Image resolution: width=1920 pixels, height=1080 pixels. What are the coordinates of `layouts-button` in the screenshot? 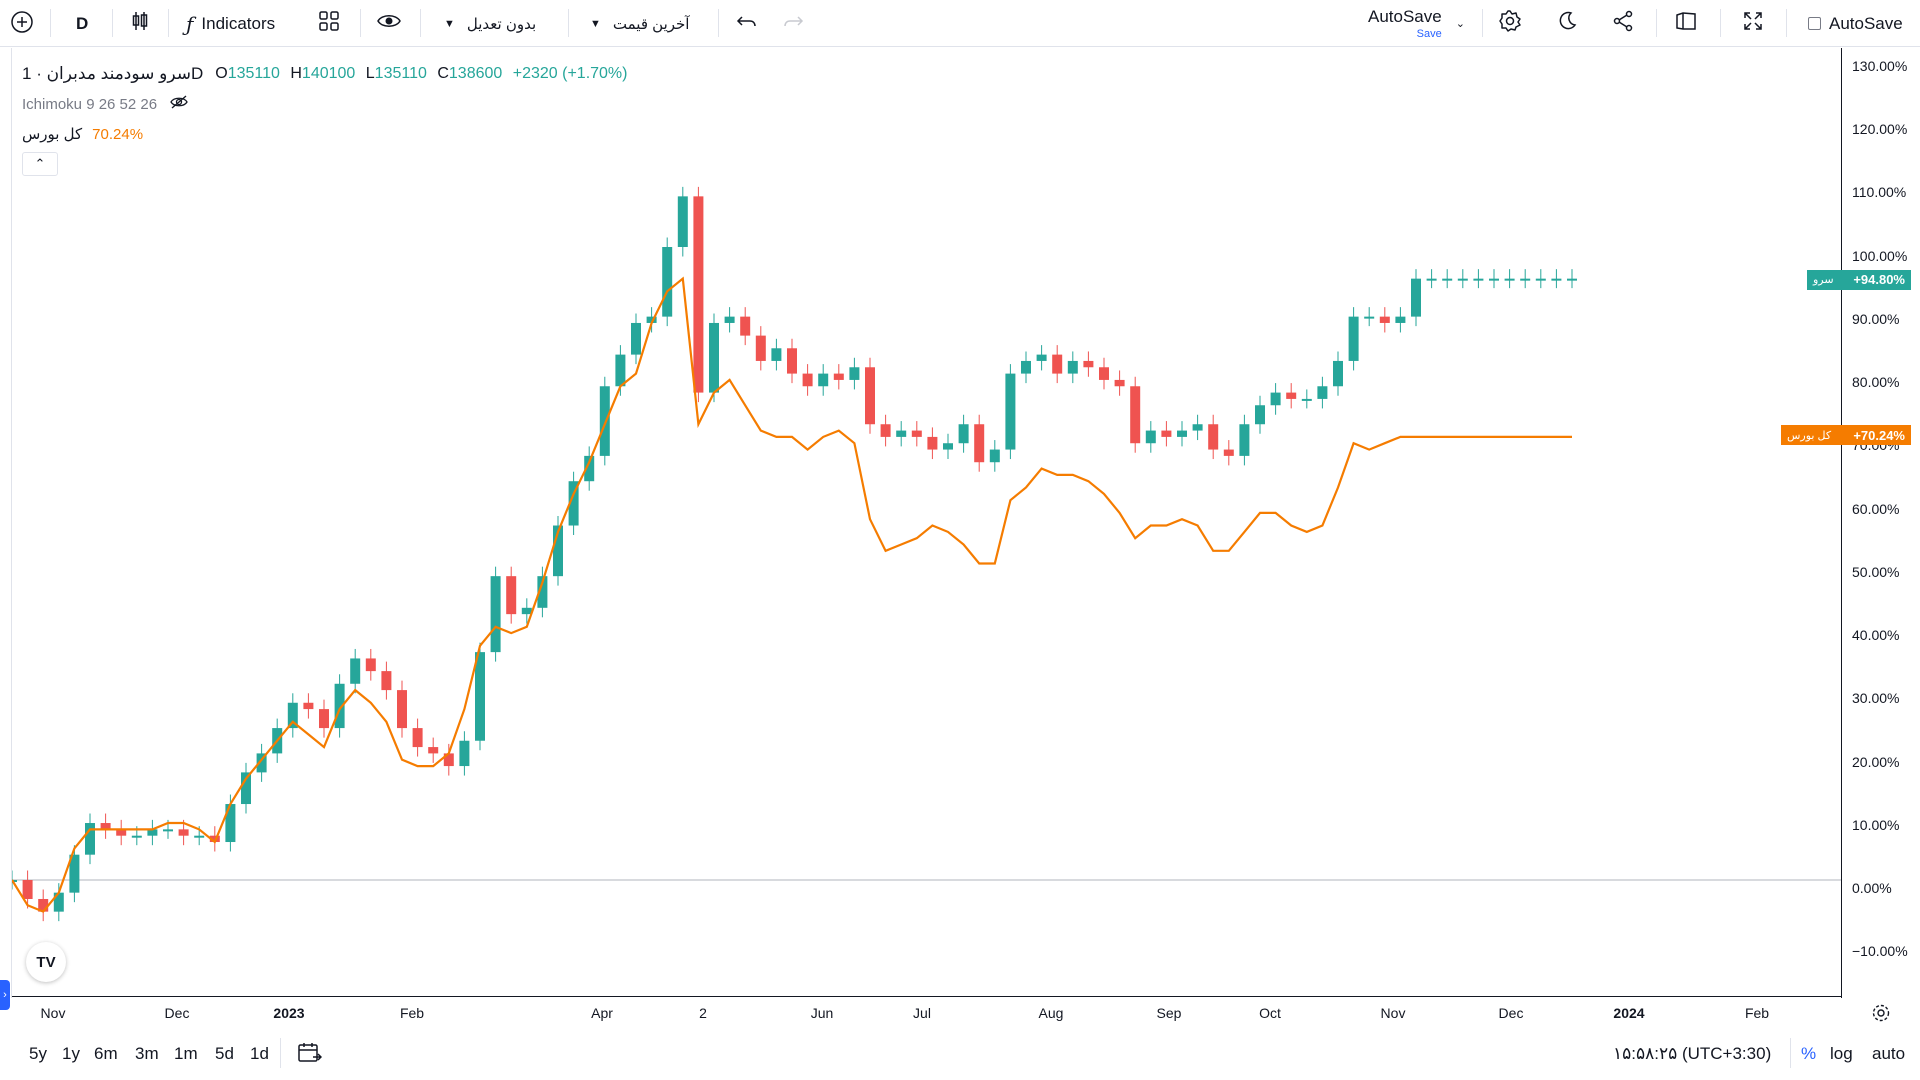 It's located at (329, 23).